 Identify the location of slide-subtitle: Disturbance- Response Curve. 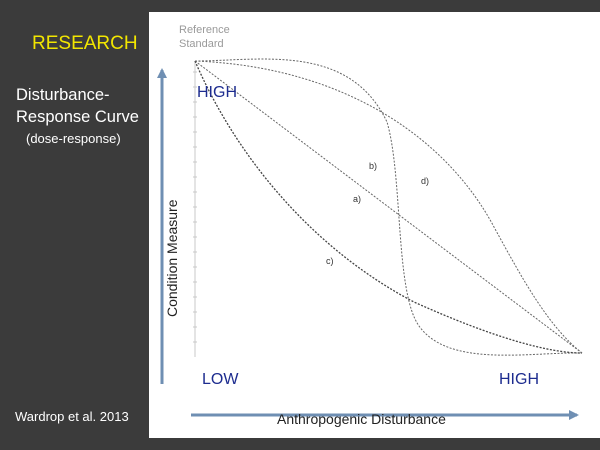
(77, 106).